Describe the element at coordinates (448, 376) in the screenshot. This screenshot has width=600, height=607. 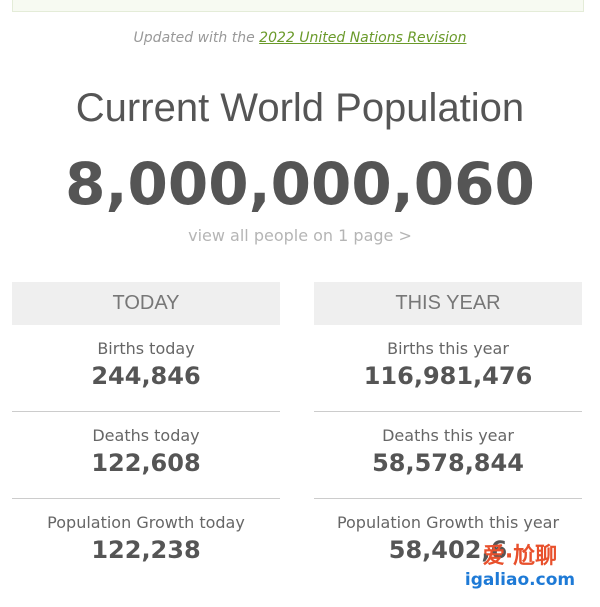
I see `stat-value: 116,981,476` at that location.